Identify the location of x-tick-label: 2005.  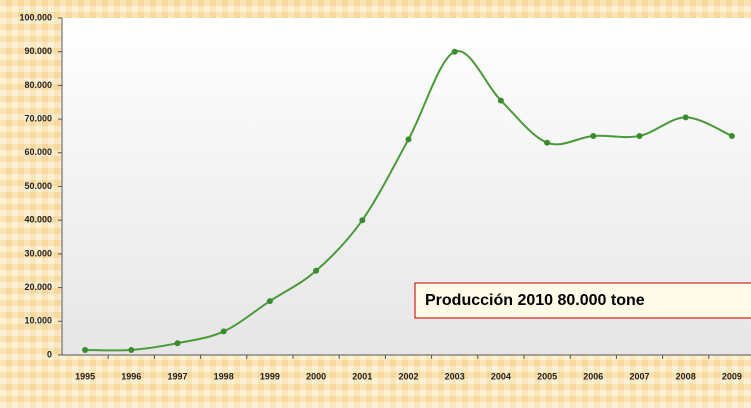
(547, 376).